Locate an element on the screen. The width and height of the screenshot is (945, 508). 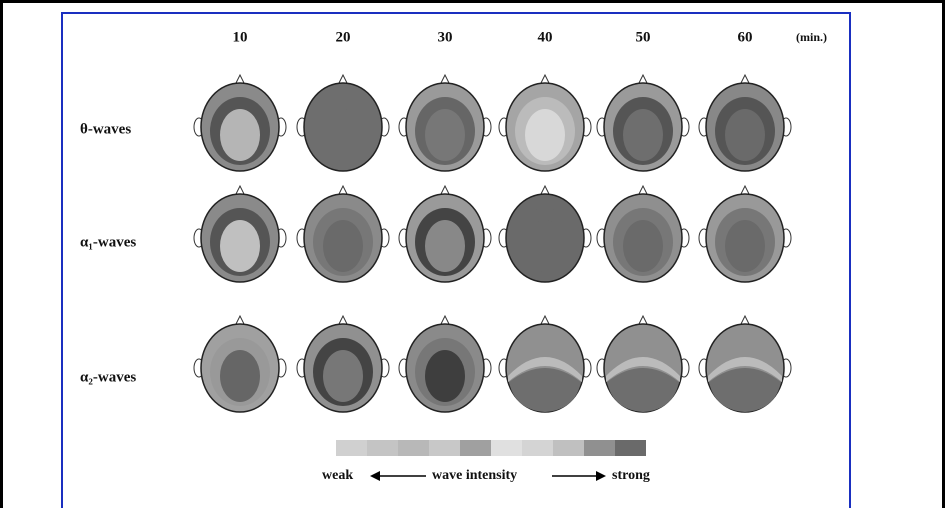
row-label: α₁-waves is located at coordinates (108, 242).